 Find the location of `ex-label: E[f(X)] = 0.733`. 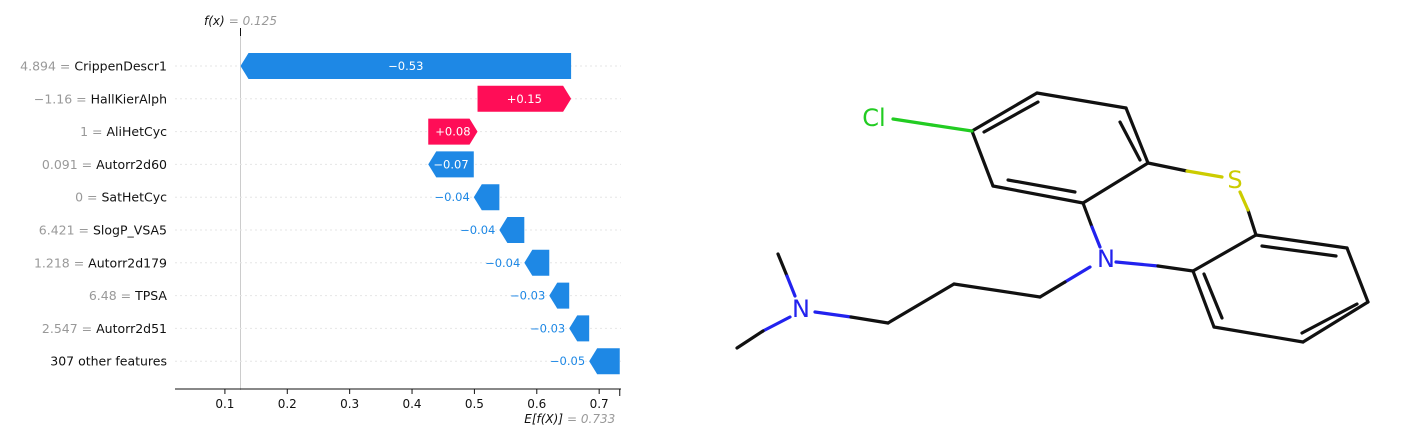

ex-label: E[f(X)] = 0.733 is located at coordinates (569, 419).